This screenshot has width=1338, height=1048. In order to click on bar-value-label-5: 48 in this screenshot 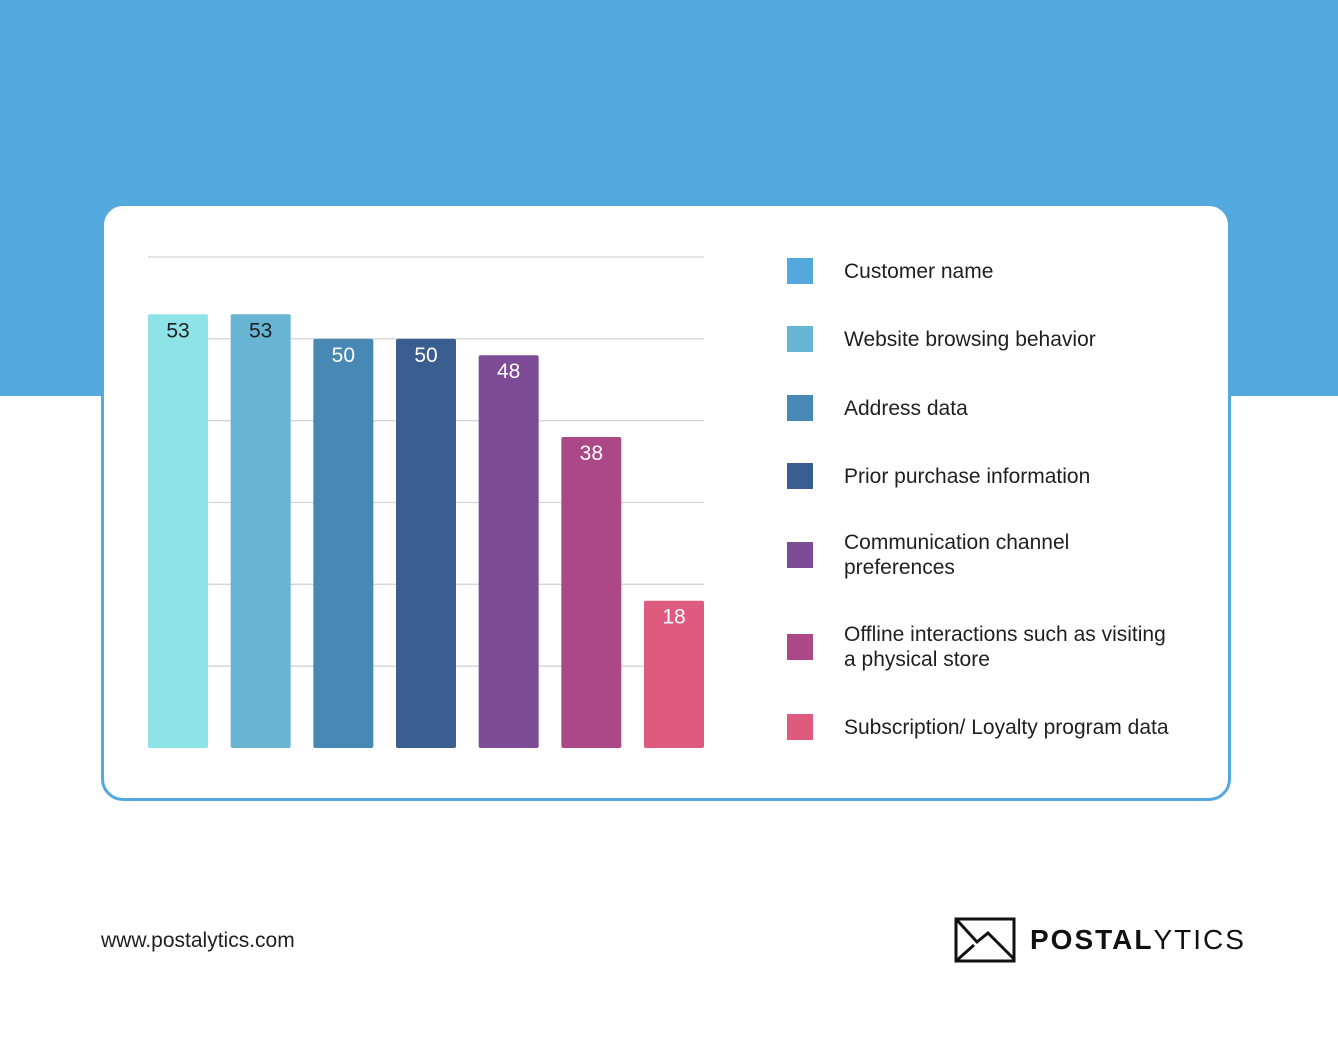, I will do `click(508, 371)`.